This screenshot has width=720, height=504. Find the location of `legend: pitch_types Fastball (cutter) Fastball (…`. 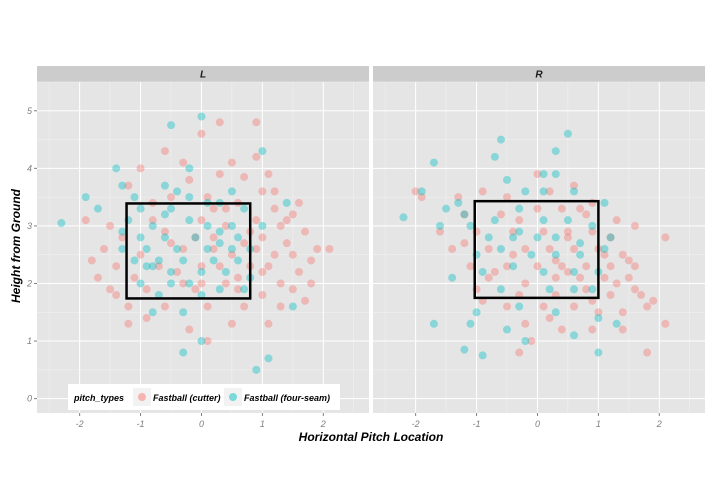

legend: pitch_types Fastball (cutter) Fastball (… is located at coordinates (204, 397).